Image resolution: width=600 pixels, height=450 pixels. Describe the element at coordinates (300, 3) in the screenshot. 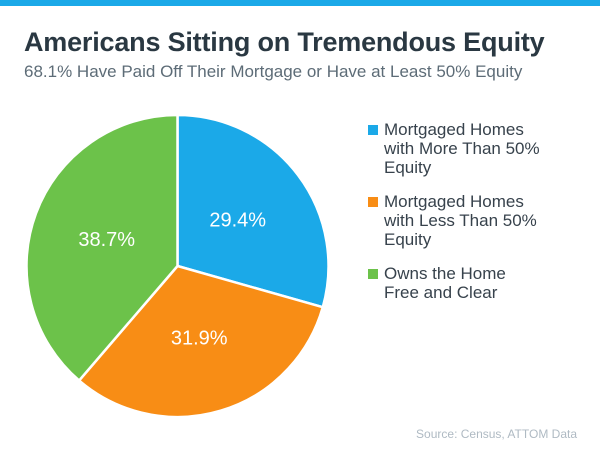

I see `top-accent-bar` at that location.